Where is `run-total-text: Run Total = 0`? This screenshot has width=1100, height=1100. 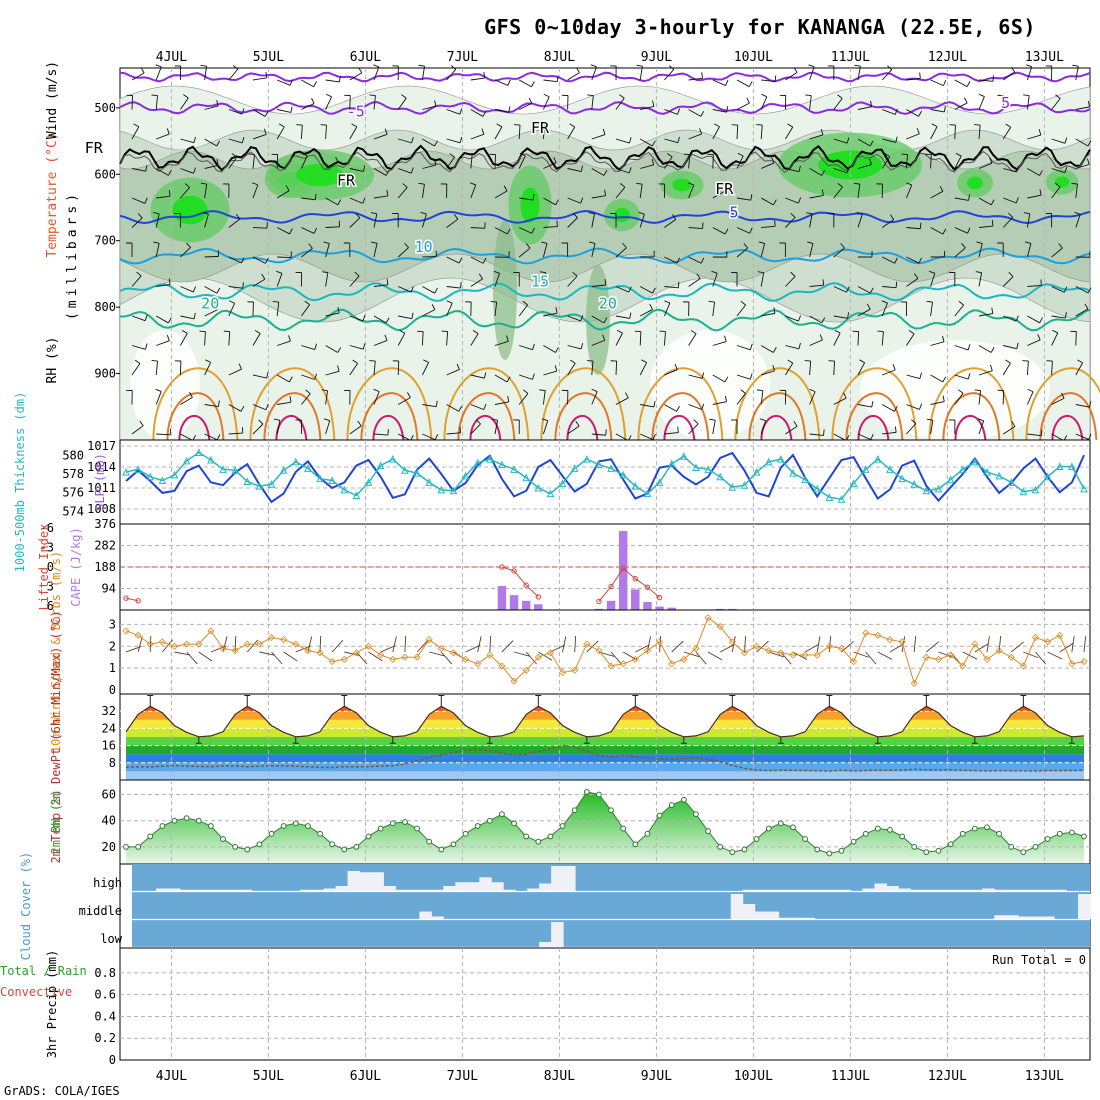 run-total-text: Run Total = 0 is located at coordinates (1039, 960).